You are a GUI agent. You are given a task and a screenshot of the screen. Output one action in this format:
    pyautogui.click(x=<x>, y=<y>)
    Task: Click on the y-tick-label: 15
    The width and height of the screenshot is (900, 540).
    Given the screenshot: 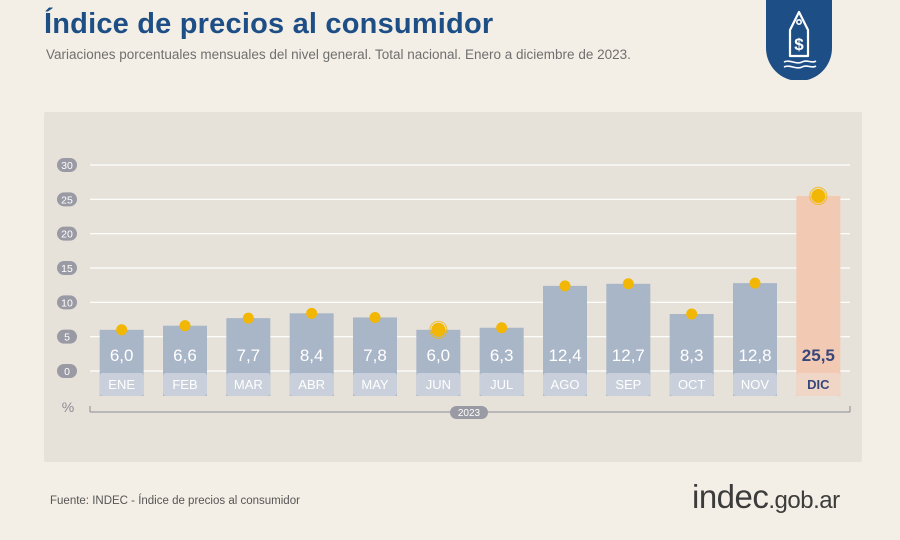 What is the action you would take?
    pyautogui.click(x=67, y=269)
    